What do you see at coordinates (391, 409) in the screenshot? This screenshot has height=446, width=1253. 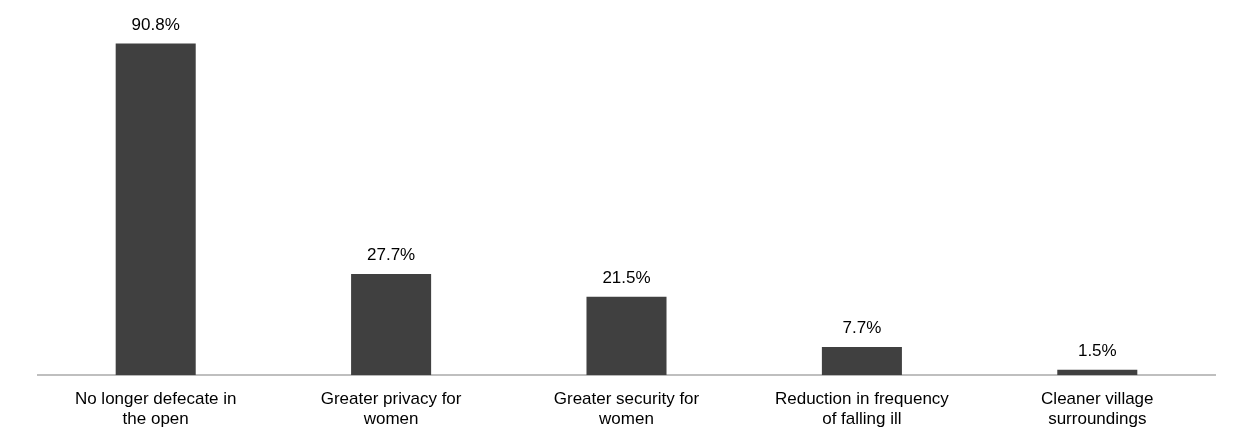 I see `x-tick-label: Greater privacy for women` at bounding box center [391, 409].